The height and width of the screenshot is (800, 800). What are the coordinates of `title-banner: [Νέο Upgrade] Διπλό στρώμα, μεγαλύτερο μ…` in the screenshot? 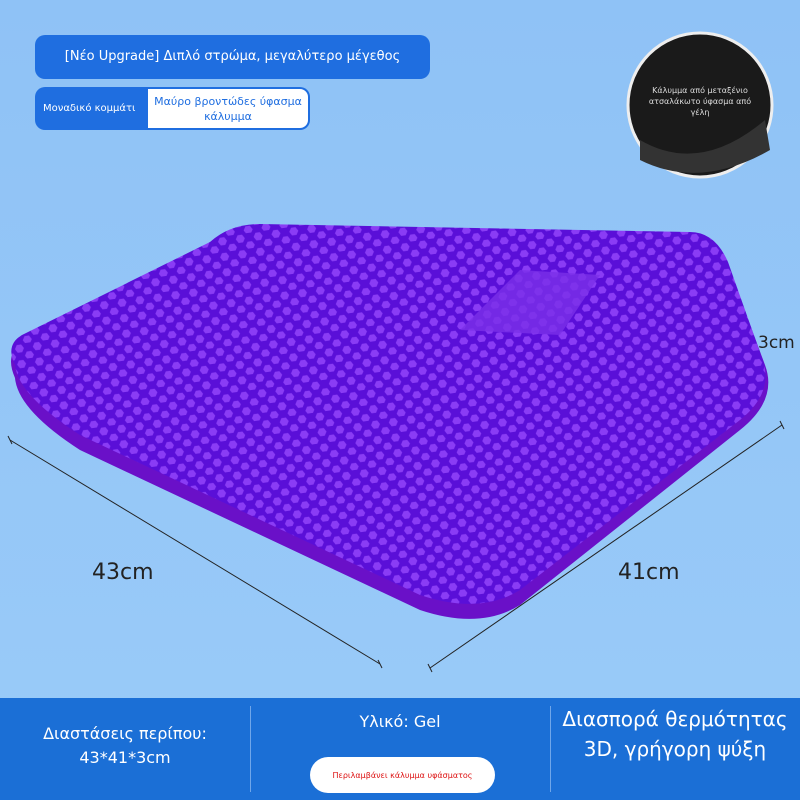 It's located at (232, 57).